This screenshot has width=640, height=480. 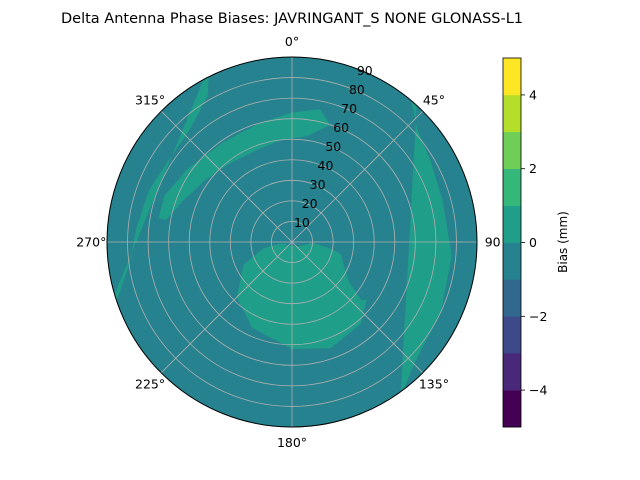 I want to click on angle-tick-label: 135°, so click(x=434, y=383).